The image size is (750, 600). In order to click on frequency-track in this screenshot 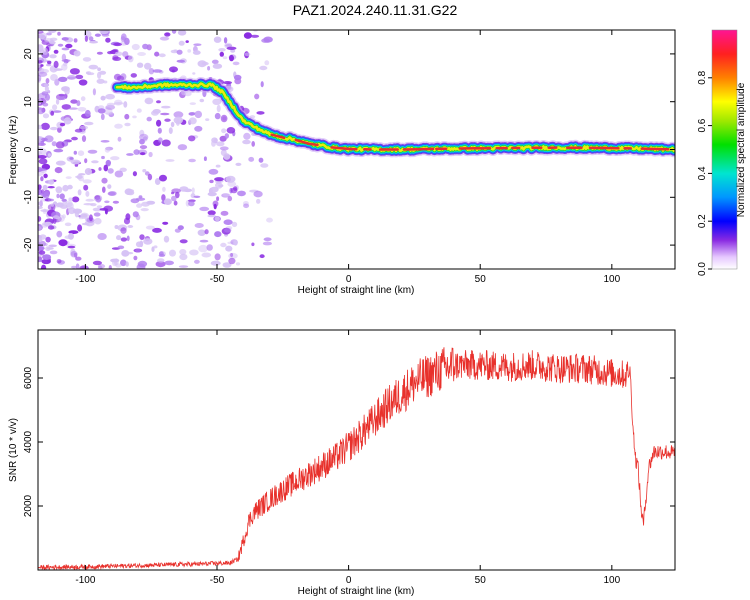, I will do `click(392, 117)`.